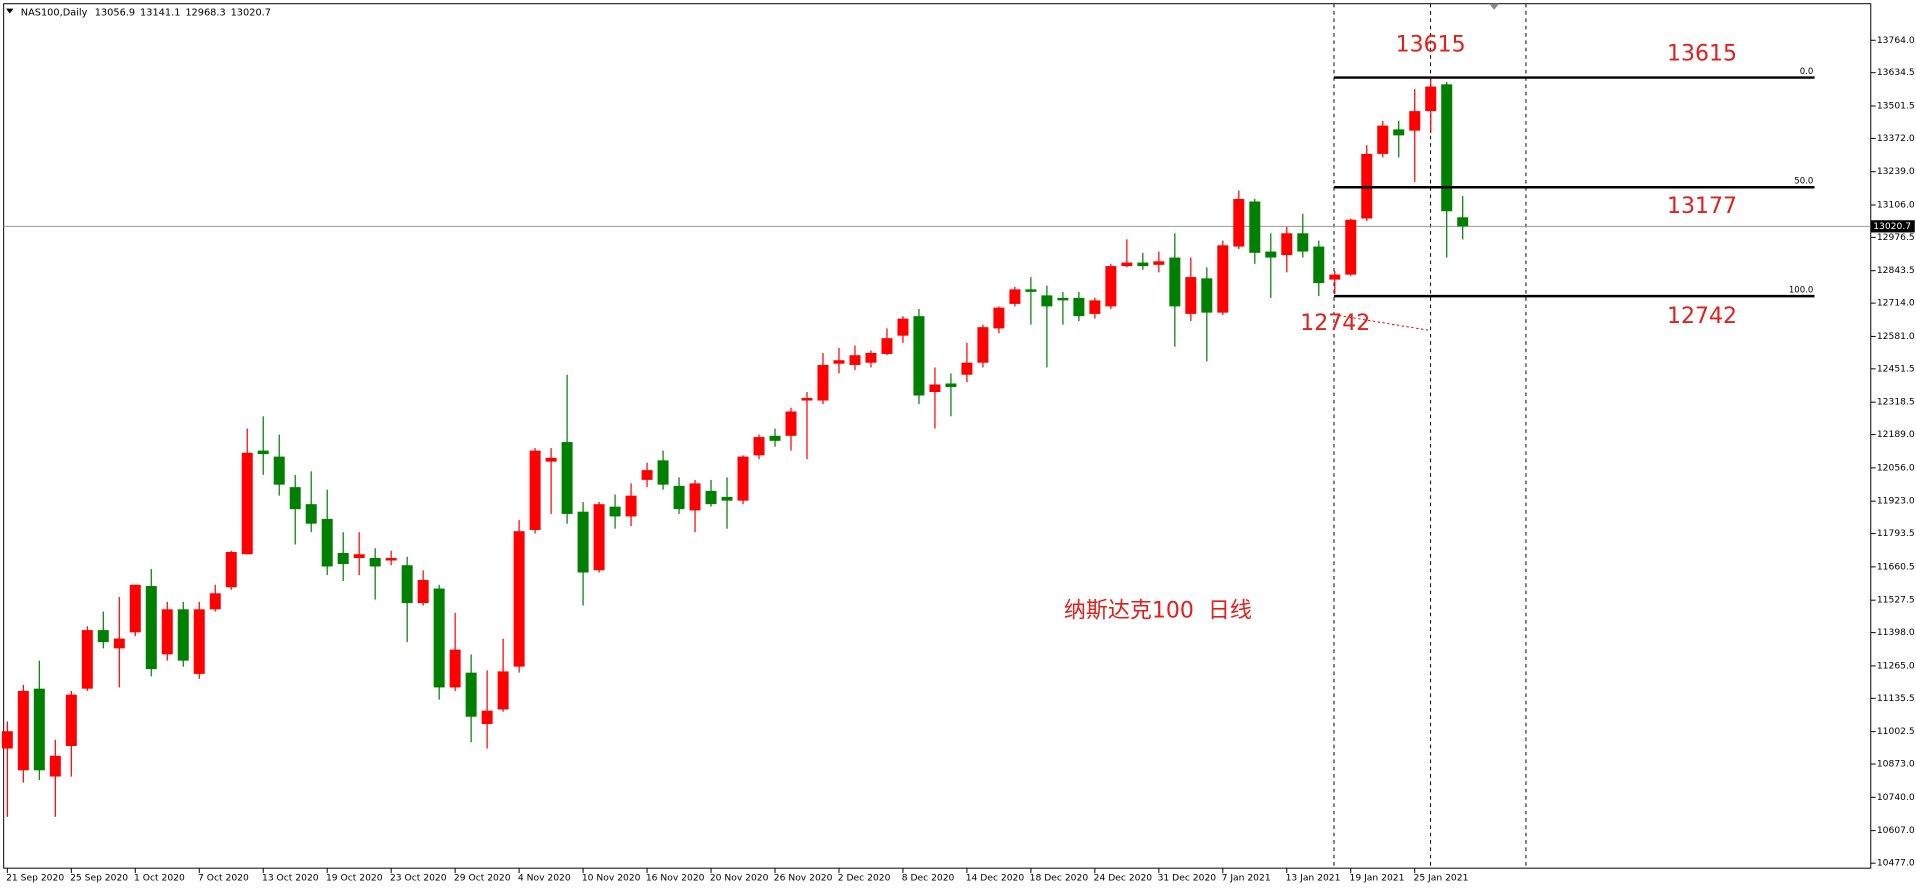 The image size is (1916, 889). I want to click on y-tick-label: 13106.0, so click(1896, 204).